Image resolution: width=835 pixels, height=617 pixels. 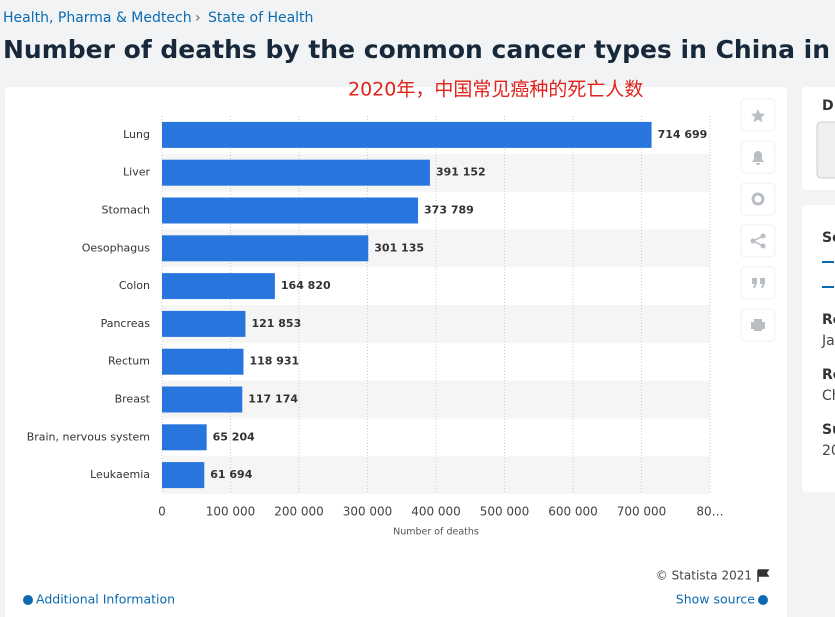 What do you see at coordinates (136, 172) in the screenshot?
I see `y-tick-label: Liver` at bounding box center [136, 172].